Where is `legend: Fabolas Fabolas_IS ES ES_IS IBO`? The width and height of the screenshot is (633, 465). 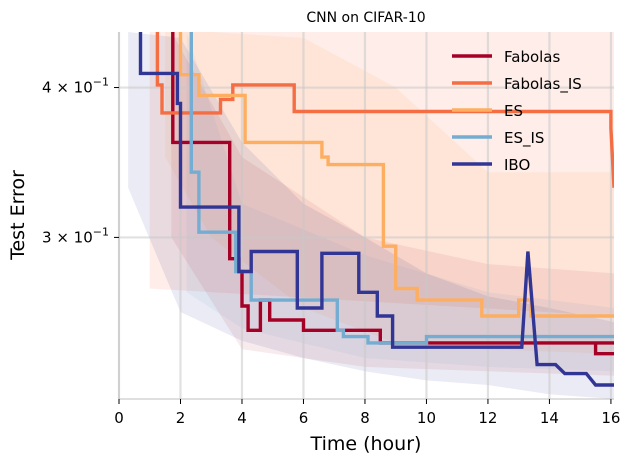
legend: Fabolas Fabolas_IS ES ES_IS IBO is located at coordinates (517, 111).